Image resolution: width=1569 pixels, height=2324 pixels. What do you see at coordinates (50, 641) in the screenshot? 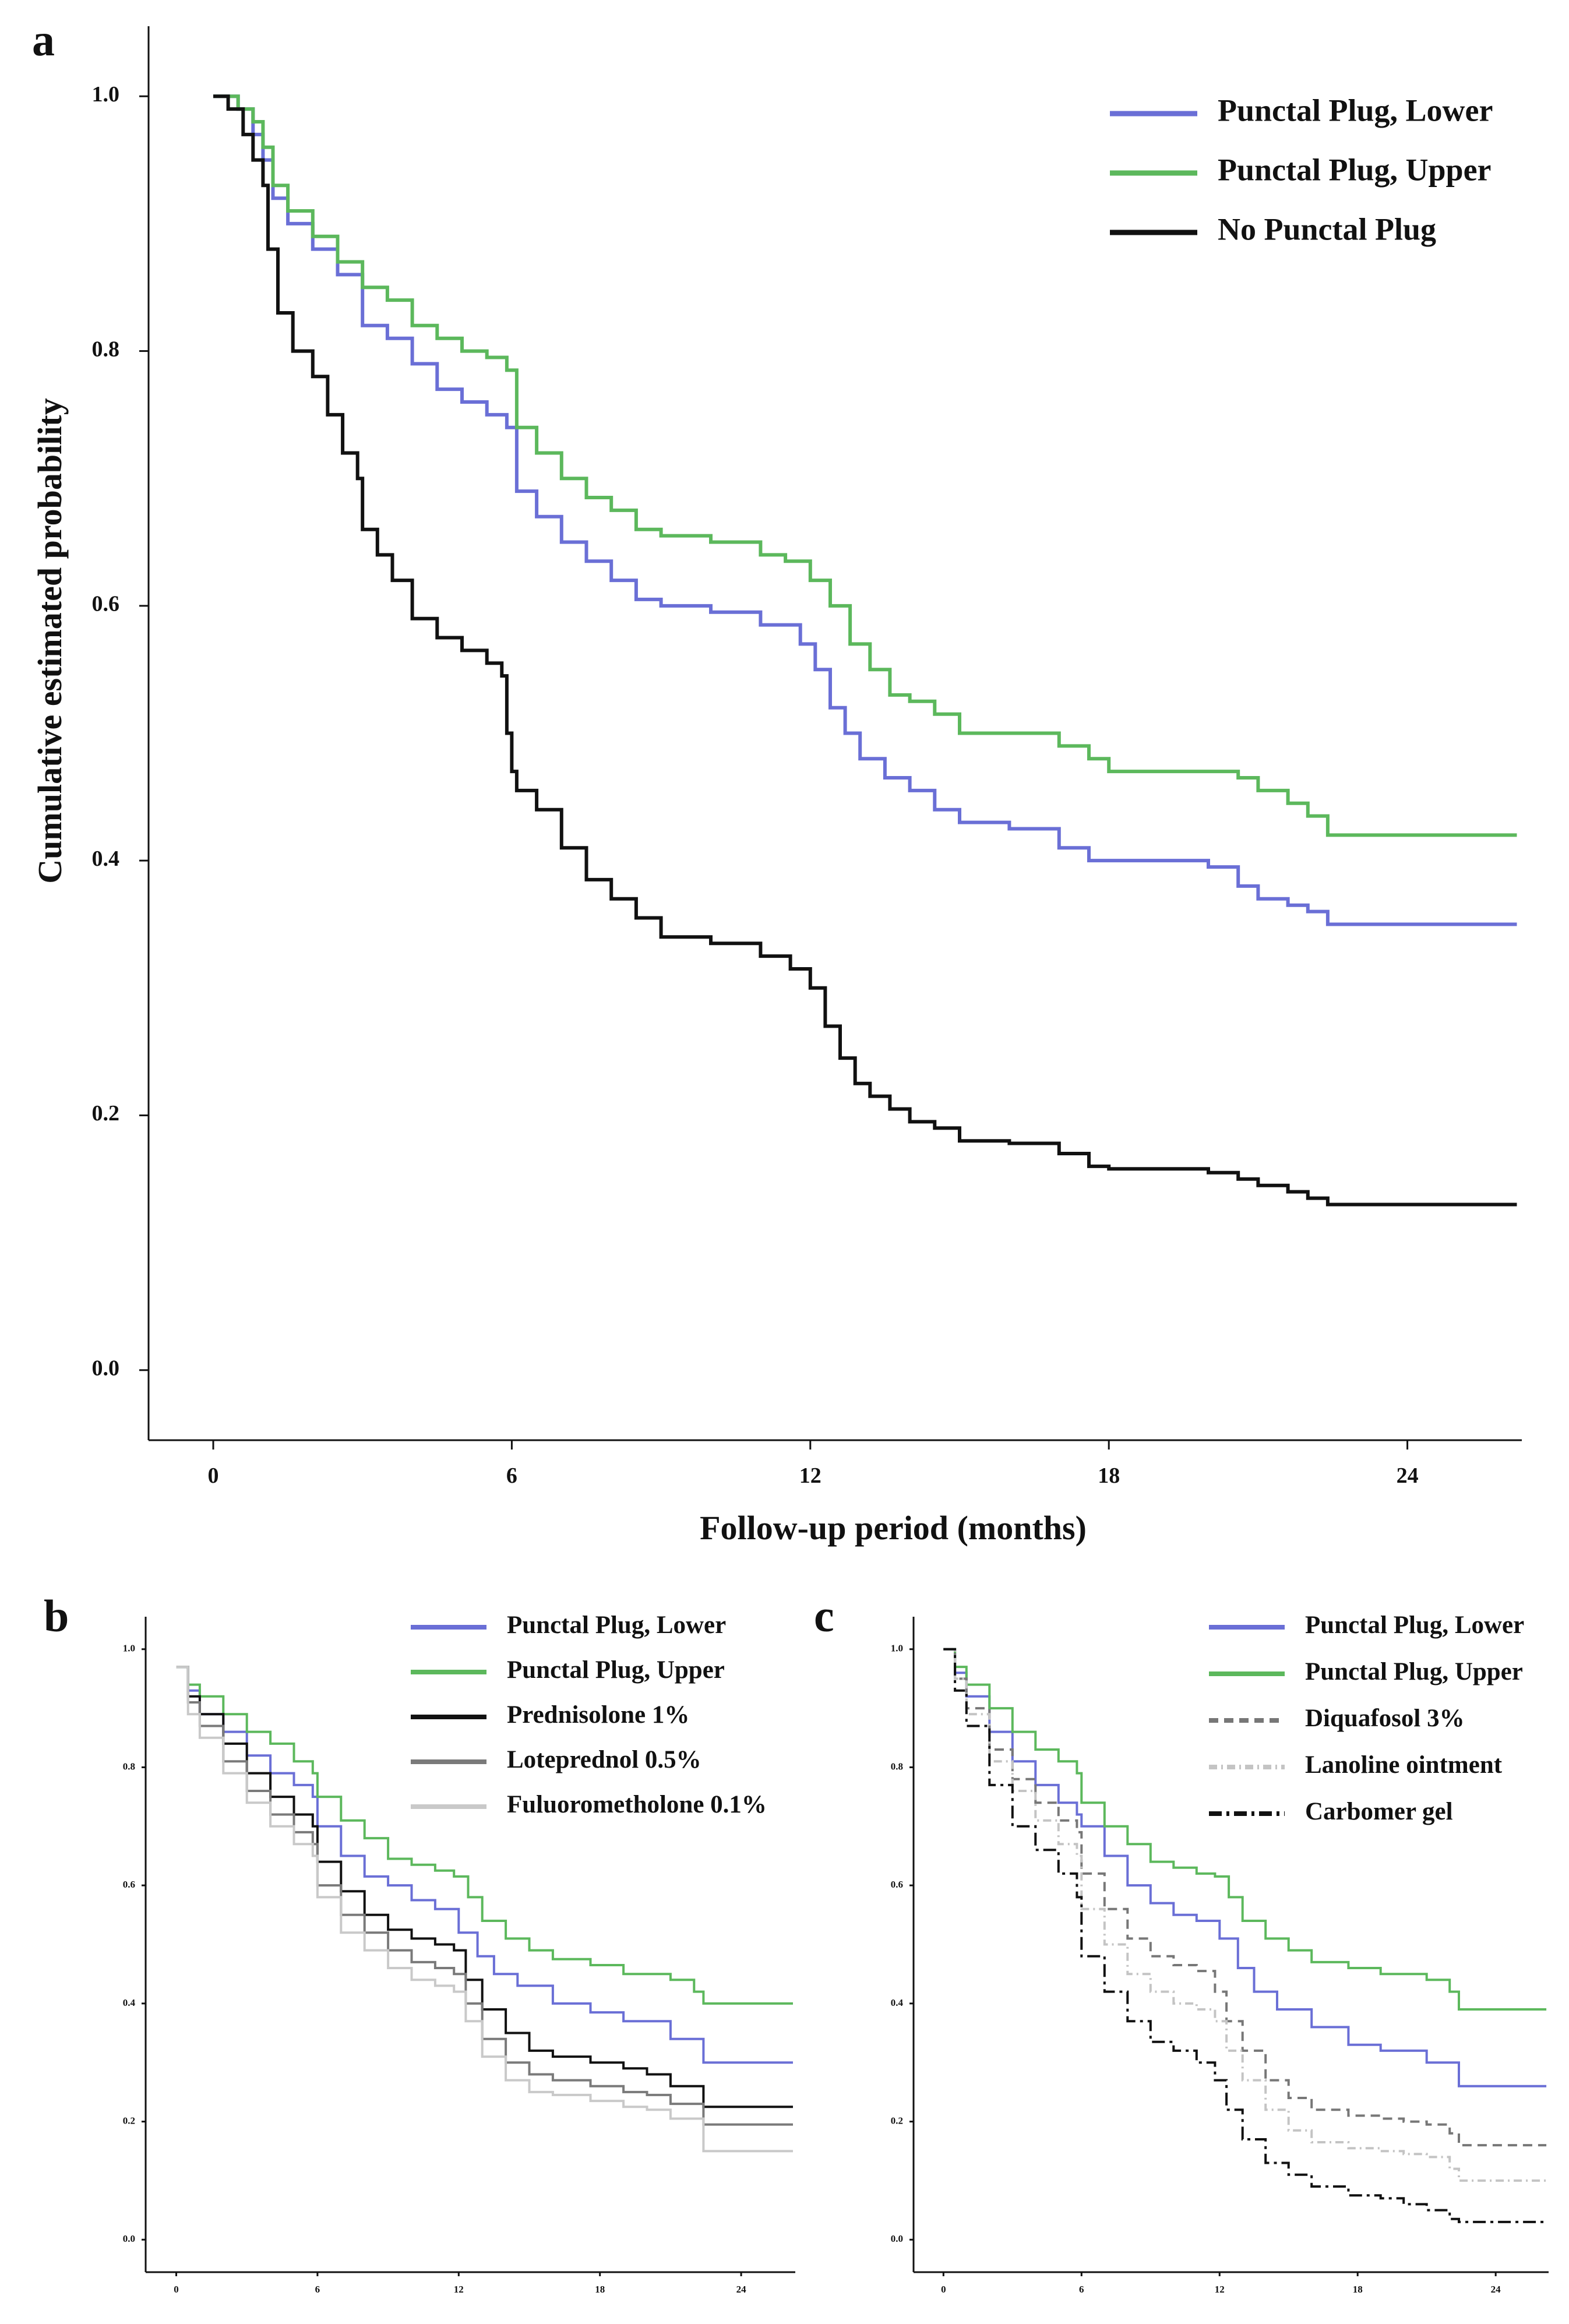
I see `y-axis-title-a: Cumulative estimated probability` at bounding box center [50, 641].